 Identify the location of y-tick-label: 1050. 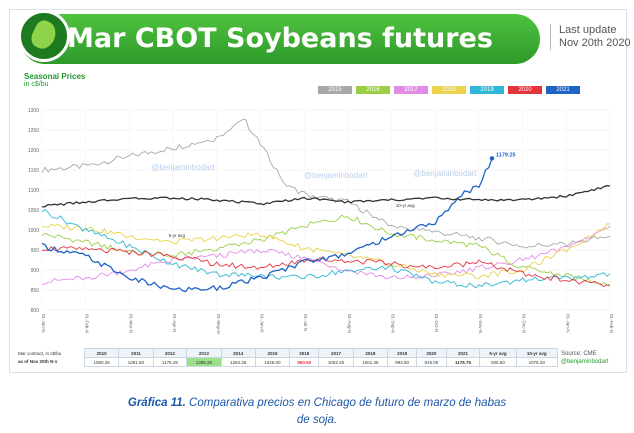
(33, 211).